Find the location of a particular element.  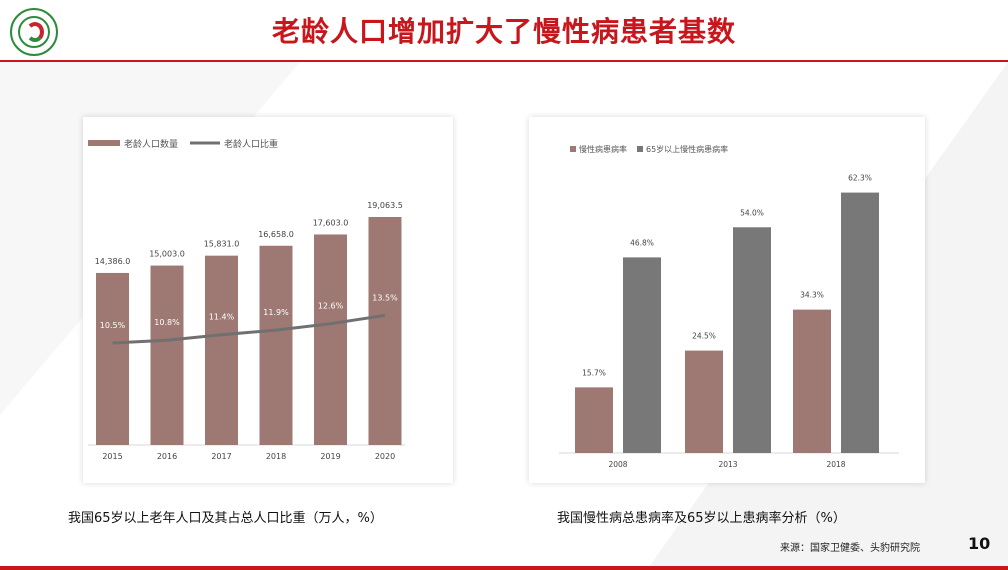

line-value-label: 10.8% is located at coordinates (167, 322).